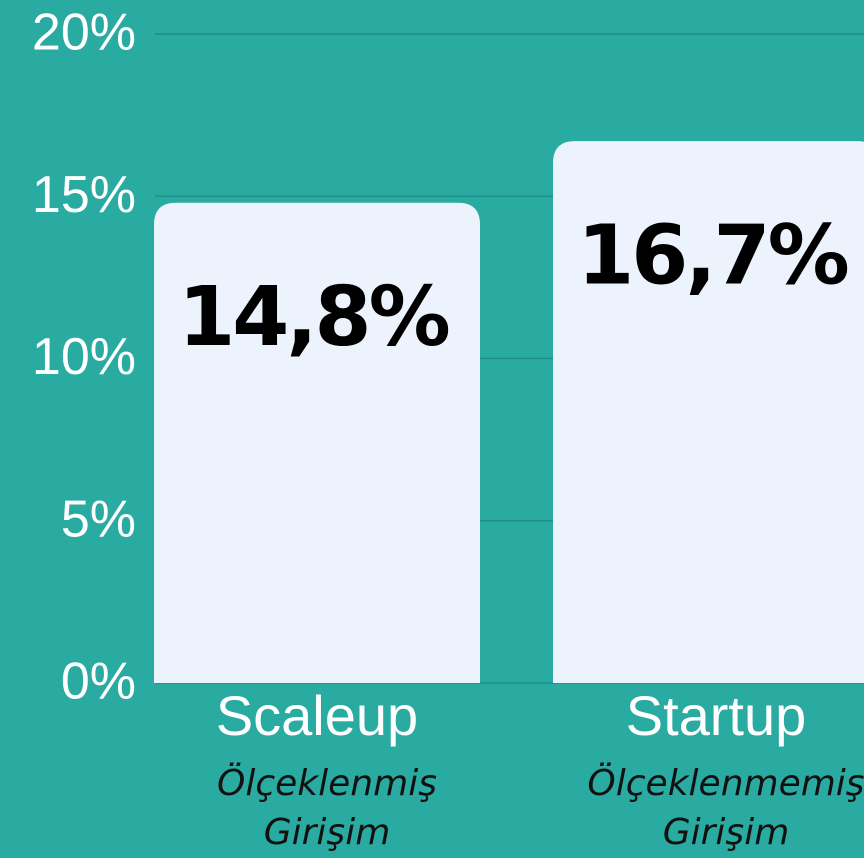 Image resolution: width=864 pixels, height=858 pixels. Describe the element at coordinates (84, 357) in the screenshot. I see `y-tick-label: 10%` at that location.